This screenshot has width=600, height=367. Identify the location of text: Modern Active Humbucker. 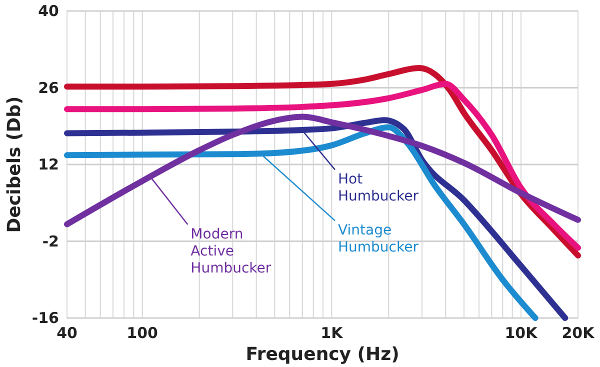
(231, 251).